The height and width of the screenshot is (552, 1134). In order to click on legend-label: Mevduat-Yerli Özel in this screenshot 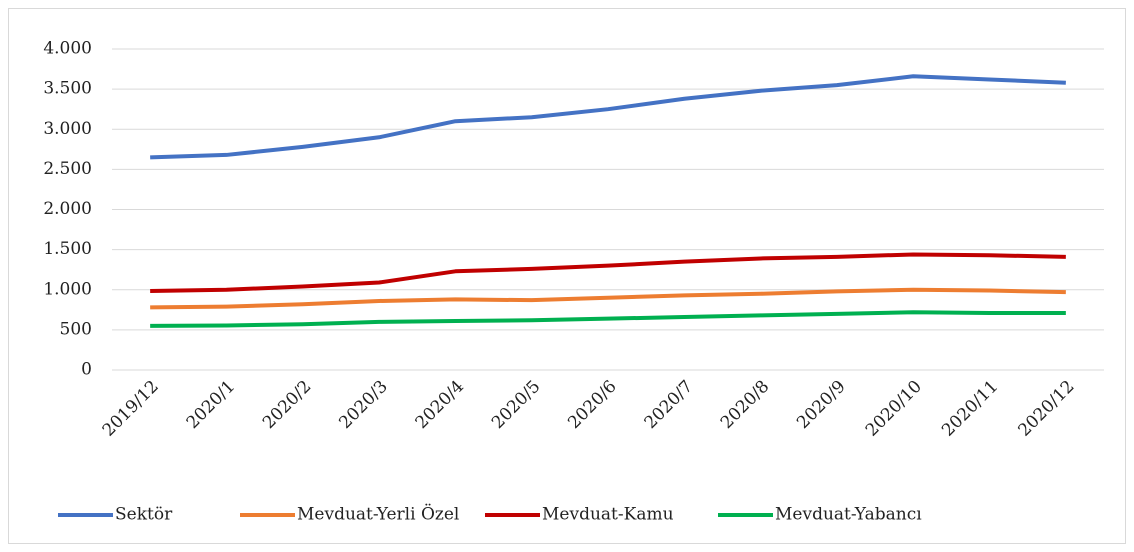, I will do `click(378, 514)`.